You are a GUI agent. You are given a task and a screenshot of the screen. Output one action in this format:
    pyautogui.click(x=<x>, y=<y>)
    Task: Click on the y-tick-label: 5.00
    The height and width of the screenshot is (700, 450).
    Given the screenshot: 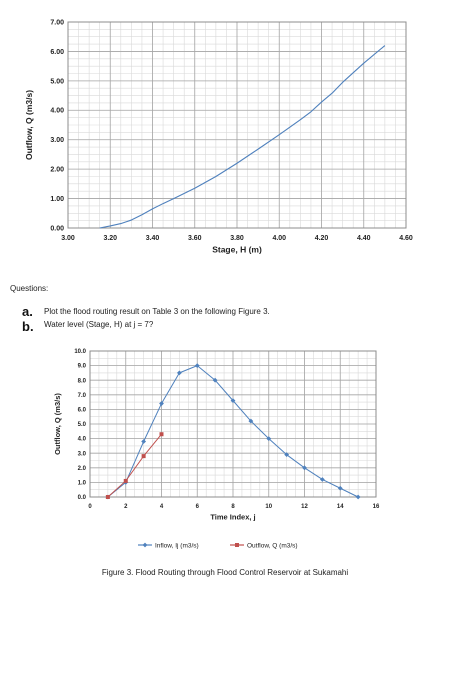 What is the action you would take?
    pyautogui.click(x=57, y=81)
    